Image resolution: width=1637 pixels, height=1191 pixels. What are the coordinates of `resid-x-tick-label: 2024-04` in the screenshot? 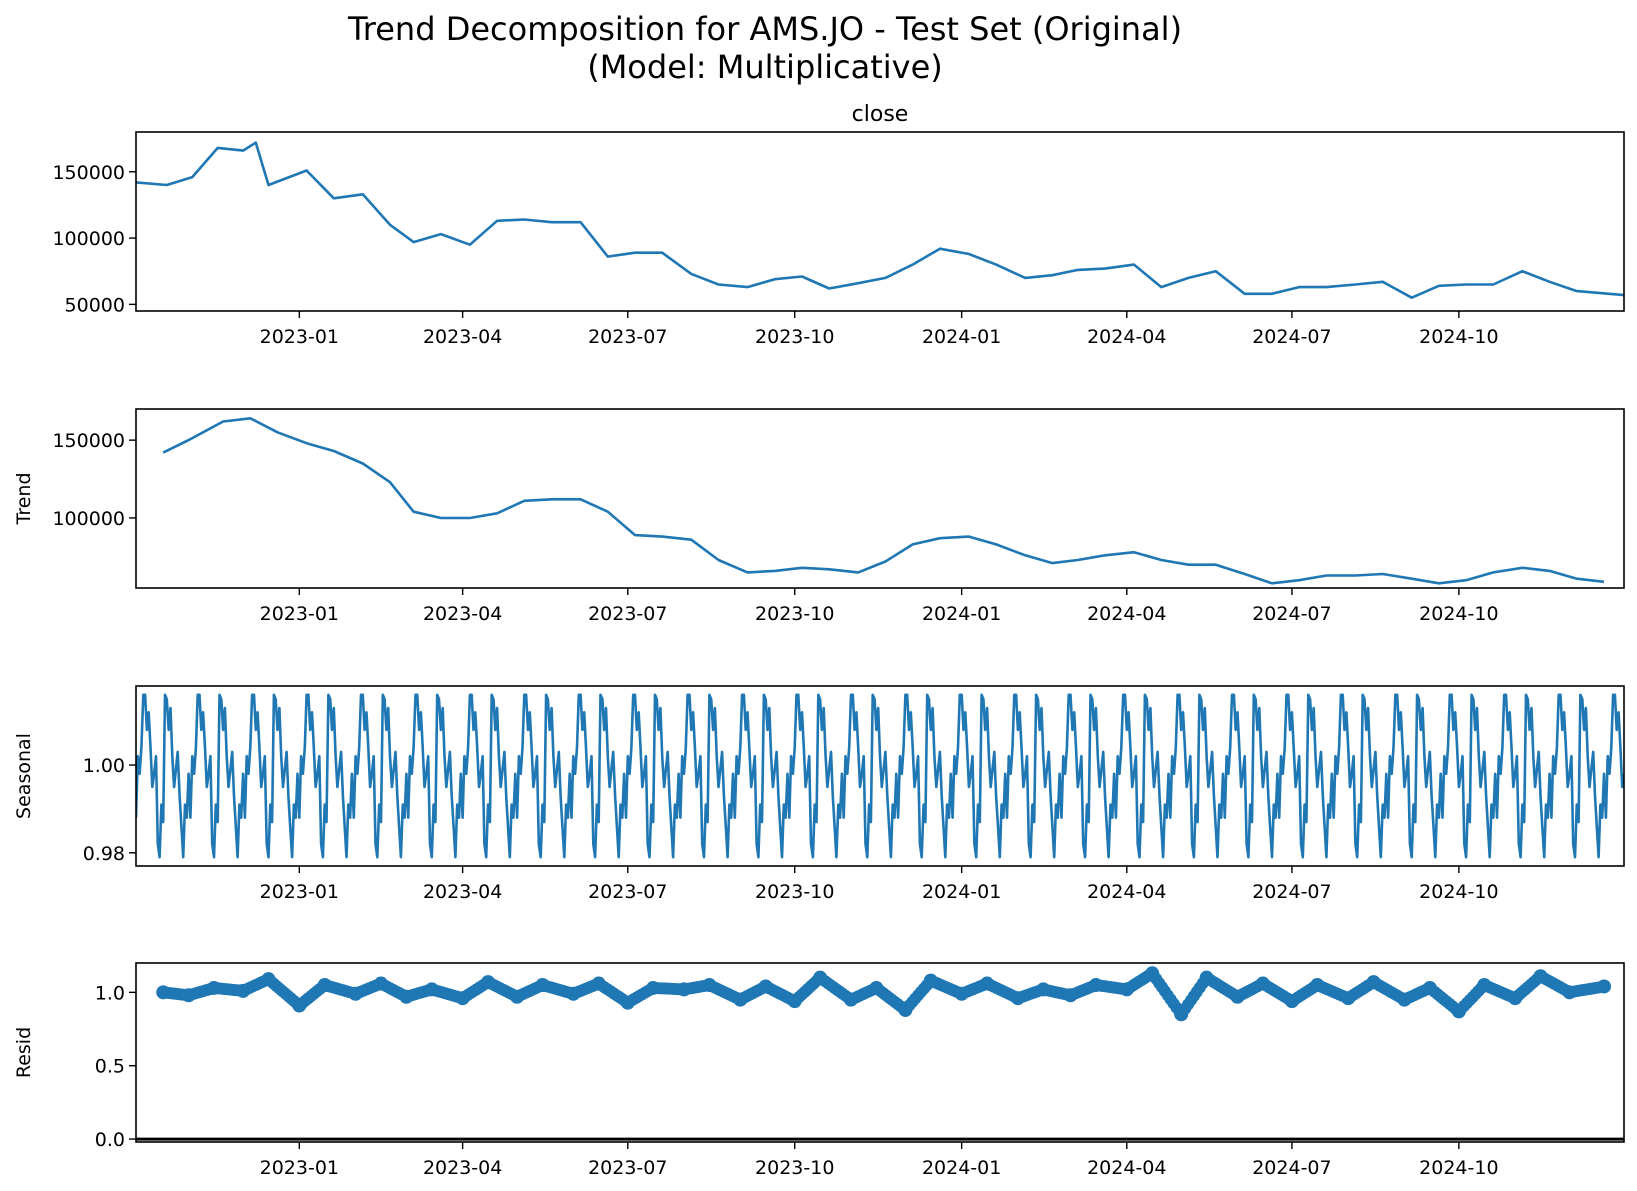 It's located at (1126, 1168).